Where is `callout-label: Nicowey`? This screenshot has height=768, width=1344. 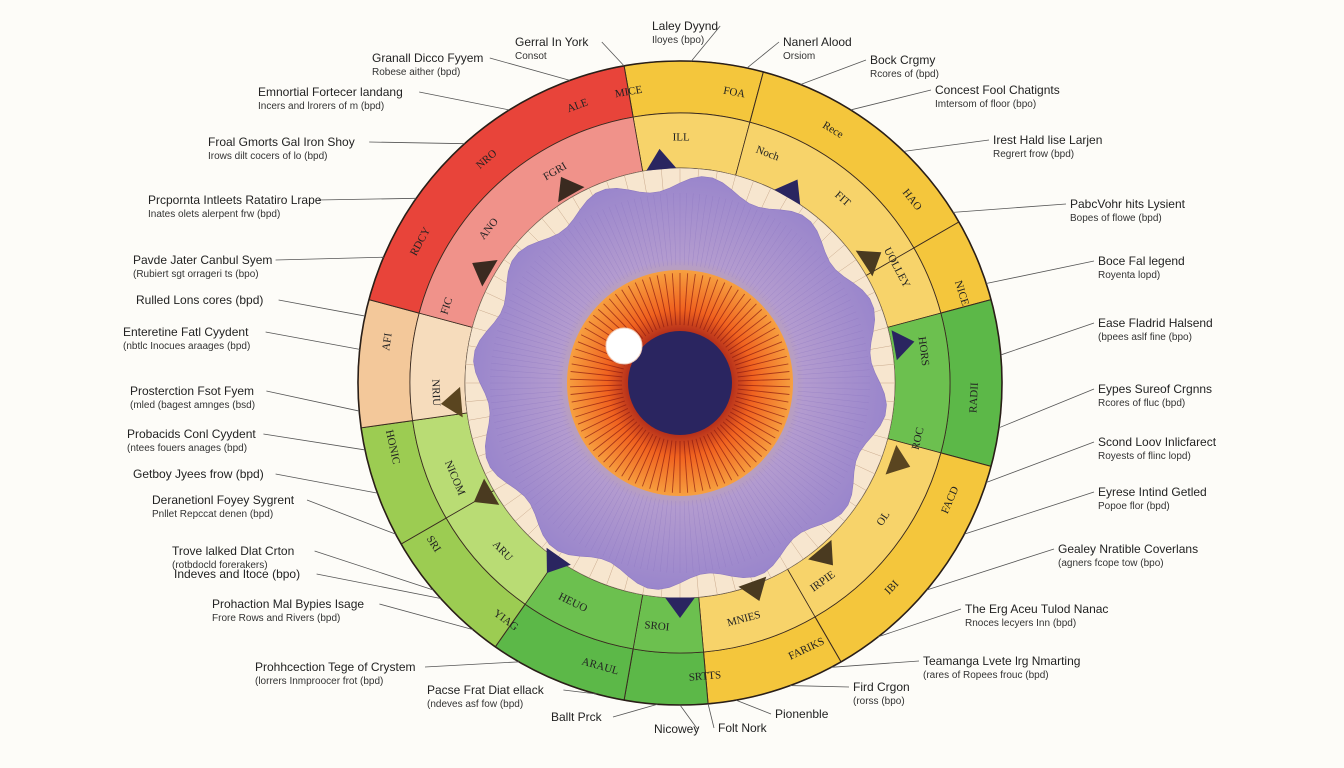 callout-label: Nicowey is located at coordinates (676, 729).